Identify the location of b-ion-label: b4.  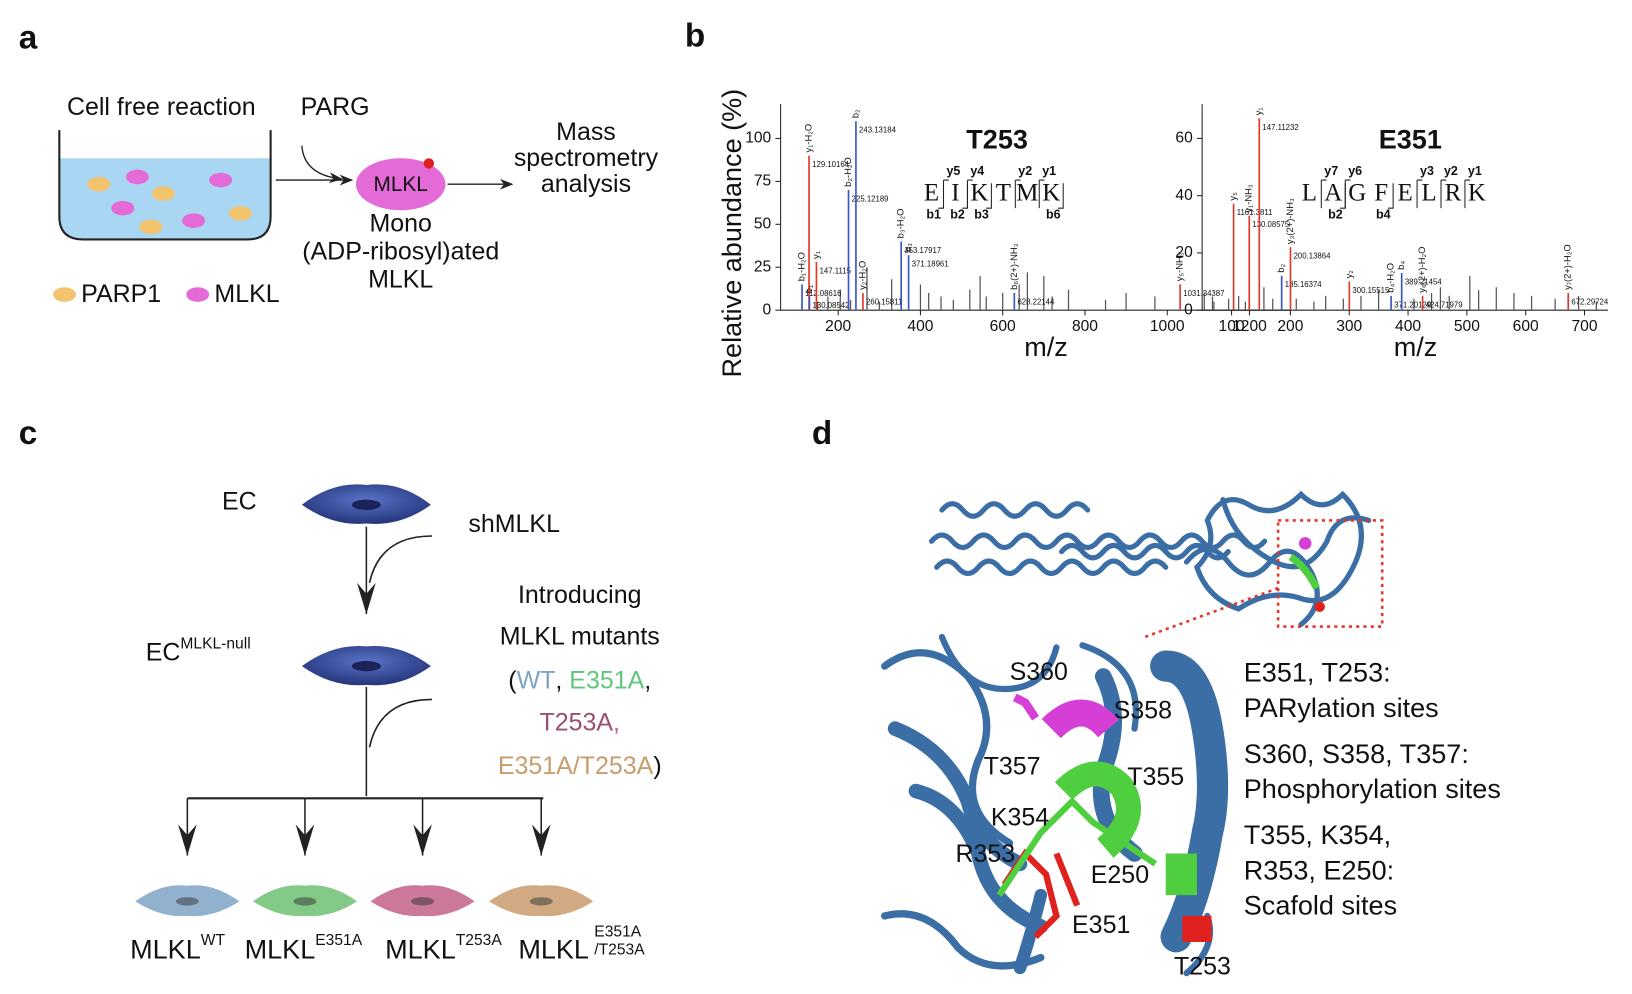
(1383, 215).